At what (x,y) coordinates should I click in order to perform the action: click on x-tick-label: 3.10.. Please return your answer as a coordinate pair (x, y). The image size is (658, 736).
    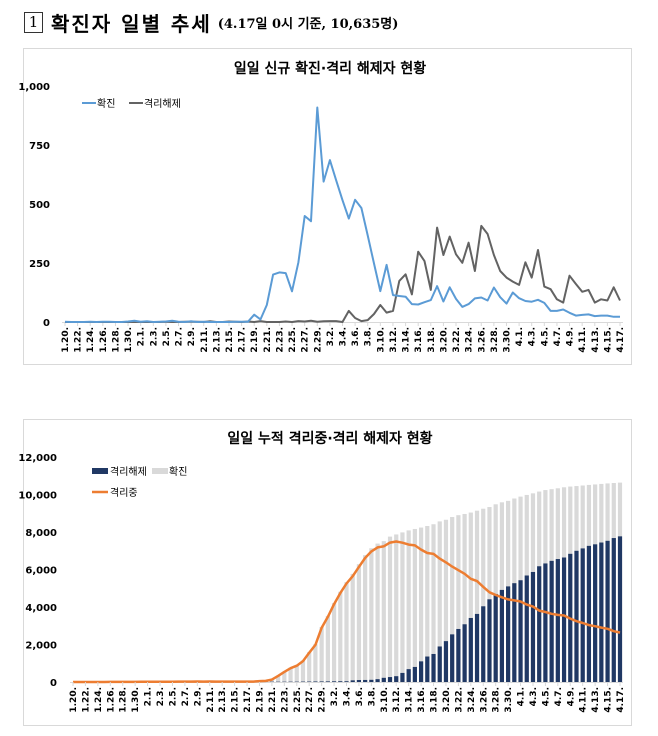
    Looking at the image, I should click on (385, 700).